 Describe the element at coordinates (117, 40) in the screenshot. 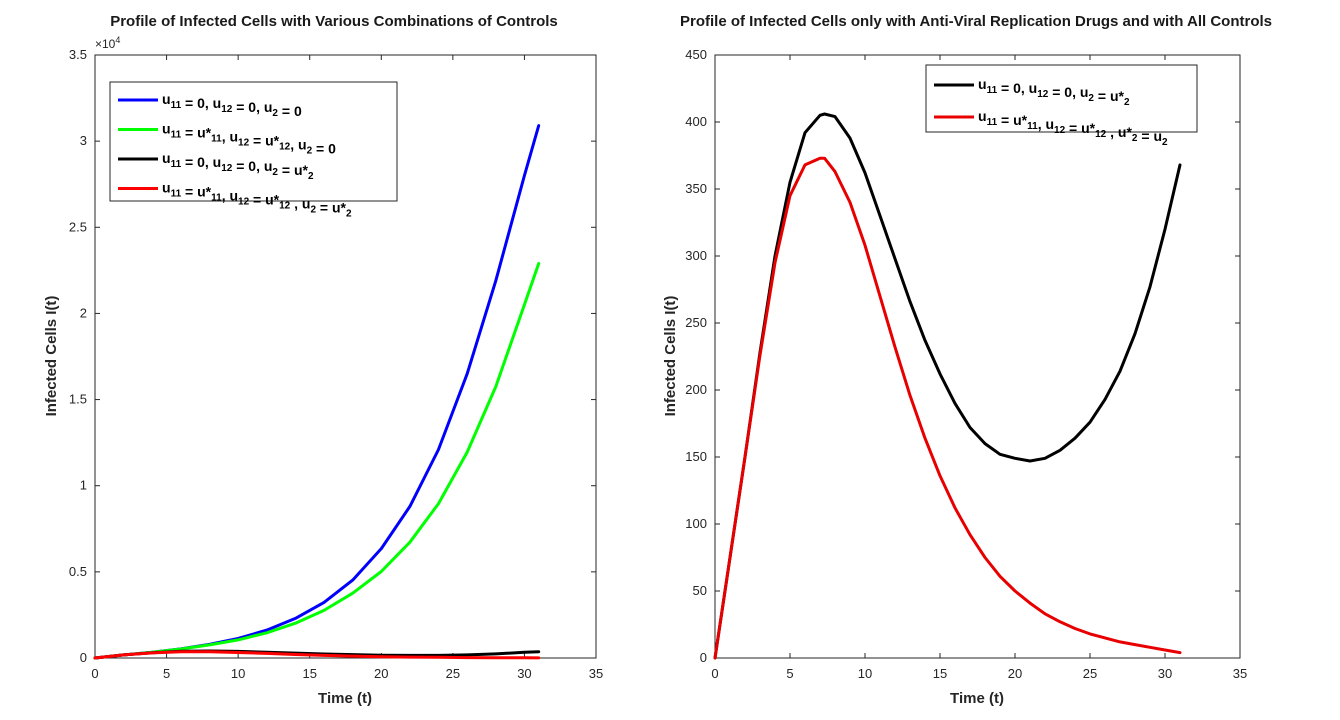

I see `chart-left-exponent-power: 4` at that location.